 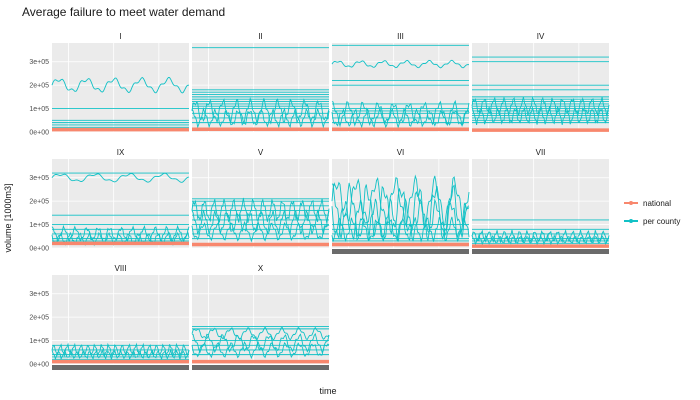 What do you see at coordinates (327, 391) in the screenshot?
I see `x-axis-title: time` at bounding box center [327, 391].